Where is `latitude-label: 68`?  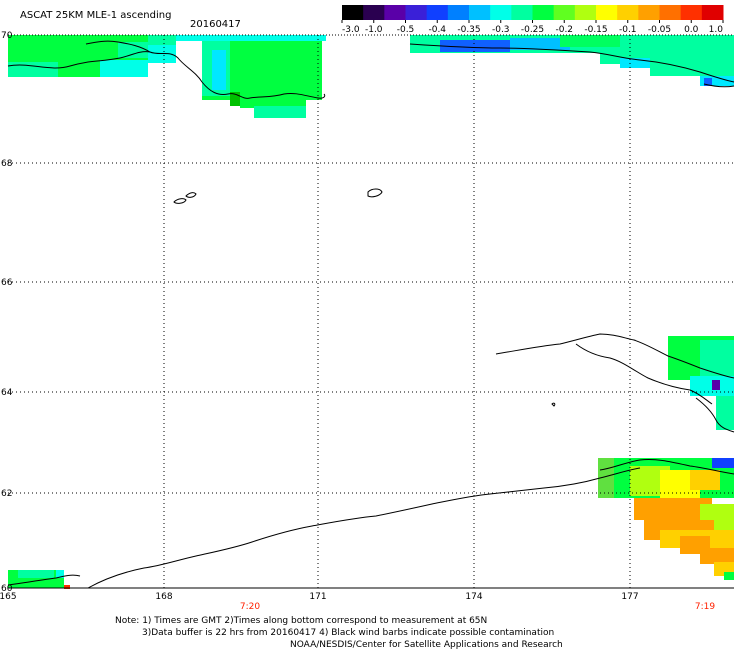 latitude-label: 68 is located at coordinates (7, 164).